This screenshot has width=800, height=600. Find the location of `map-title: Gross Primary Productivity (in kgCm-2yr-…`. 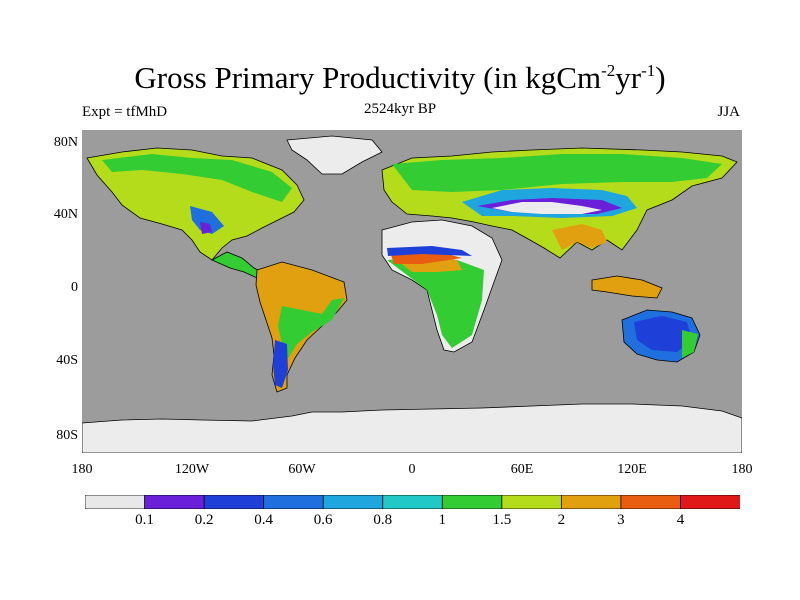

map-title: Gross Primary Productivity (in kgCm-2yr-… is located at coordinates (400, 77).